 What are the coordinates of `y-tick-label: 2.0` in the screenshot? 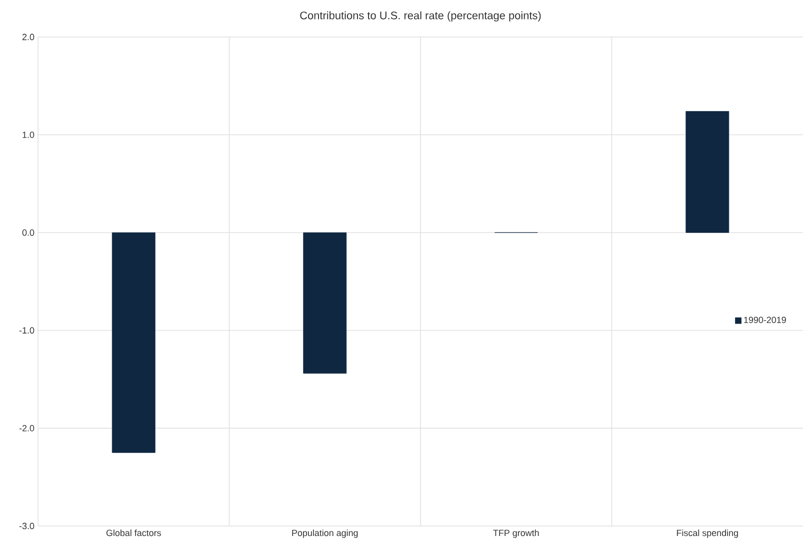 It's located at (28, 37).